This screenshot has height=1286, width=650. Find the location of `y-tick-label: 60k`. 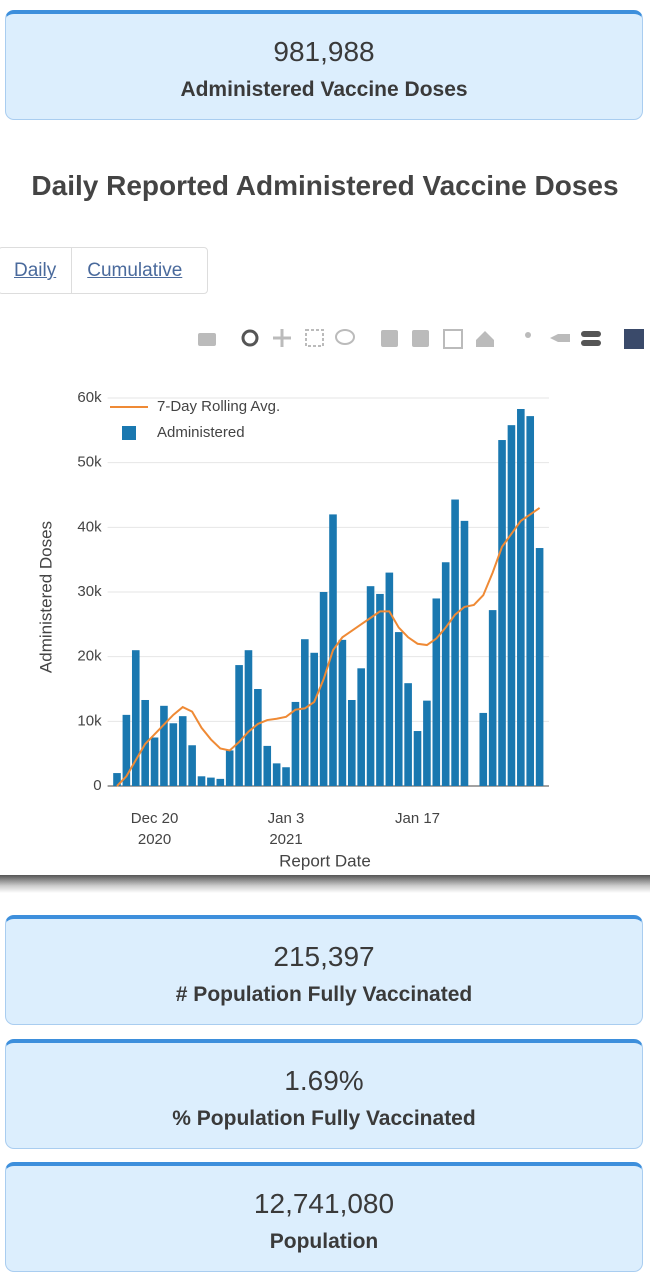

y-tick-label: 60k is located at coordinates (89, 397).